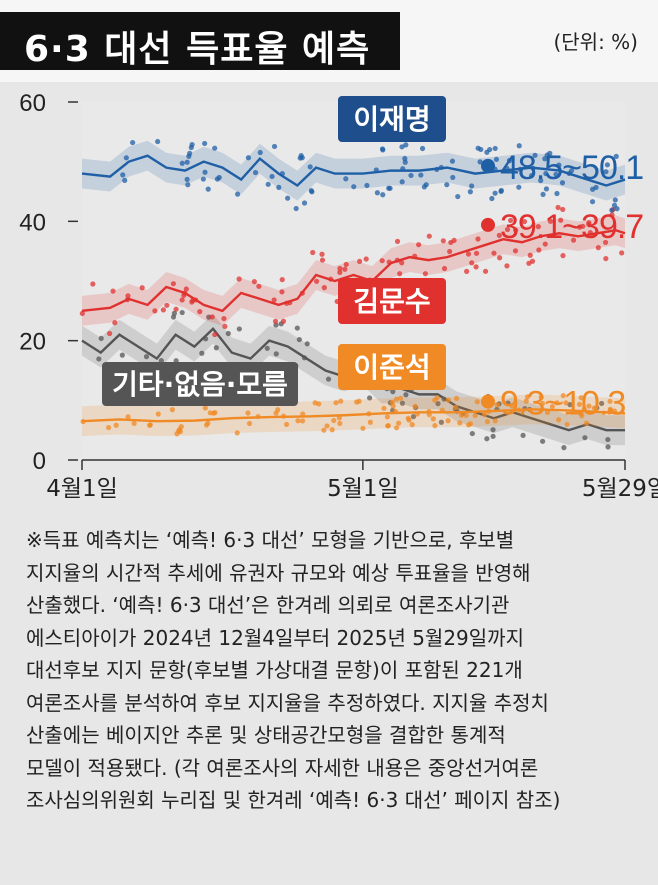 The image size is (658, 885). I want to click on chart-title: 6·3 대선 득표율 예측, so click(197, 49).